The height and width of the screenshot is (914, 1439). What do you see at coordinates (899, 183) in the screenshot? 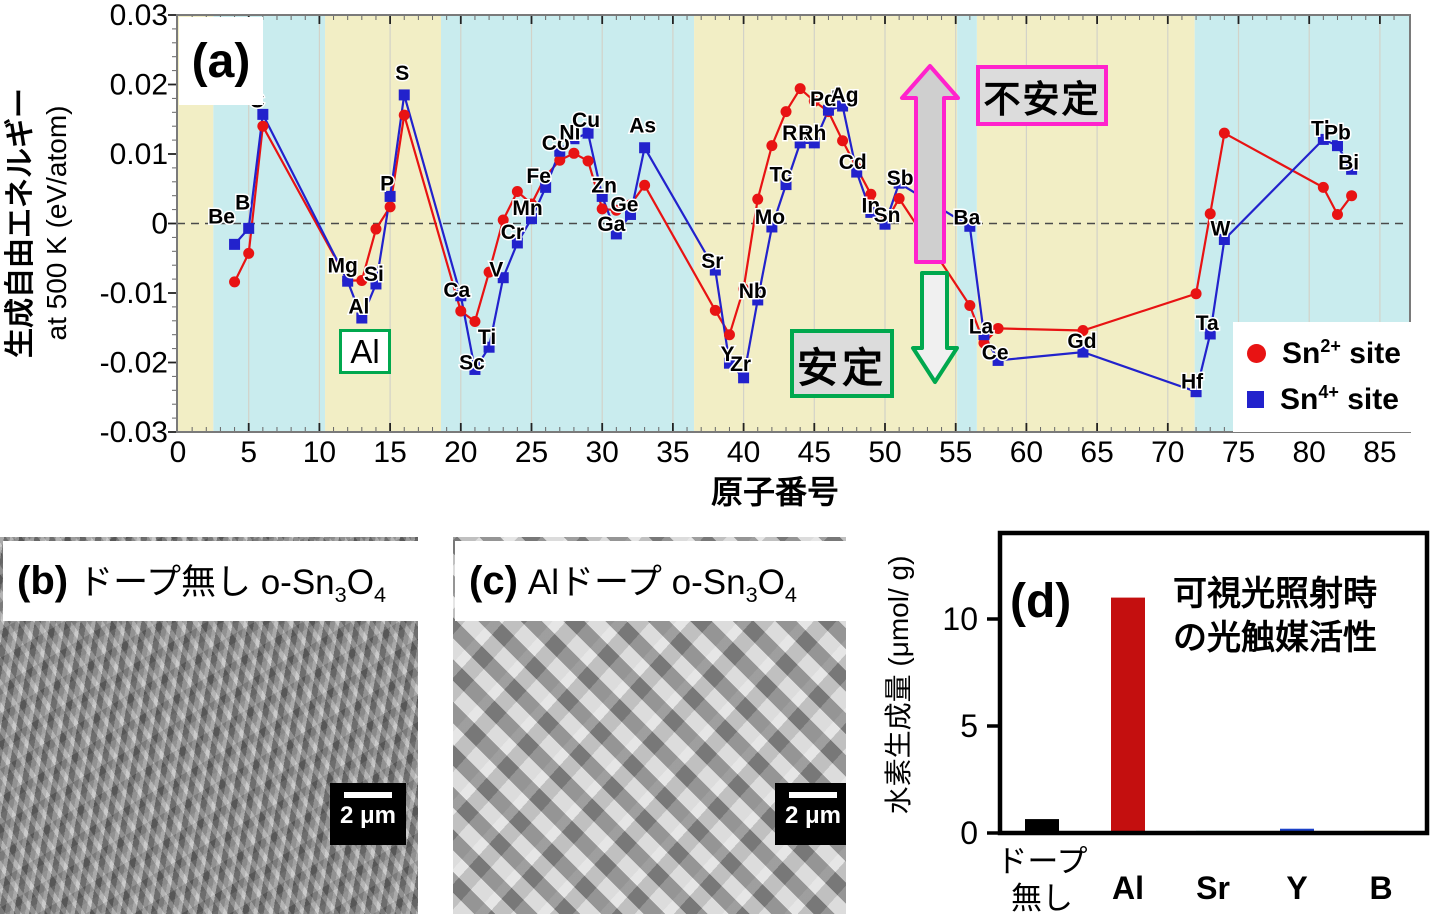
I see `point-sn4-Sb` at bounding box center [899, 183].